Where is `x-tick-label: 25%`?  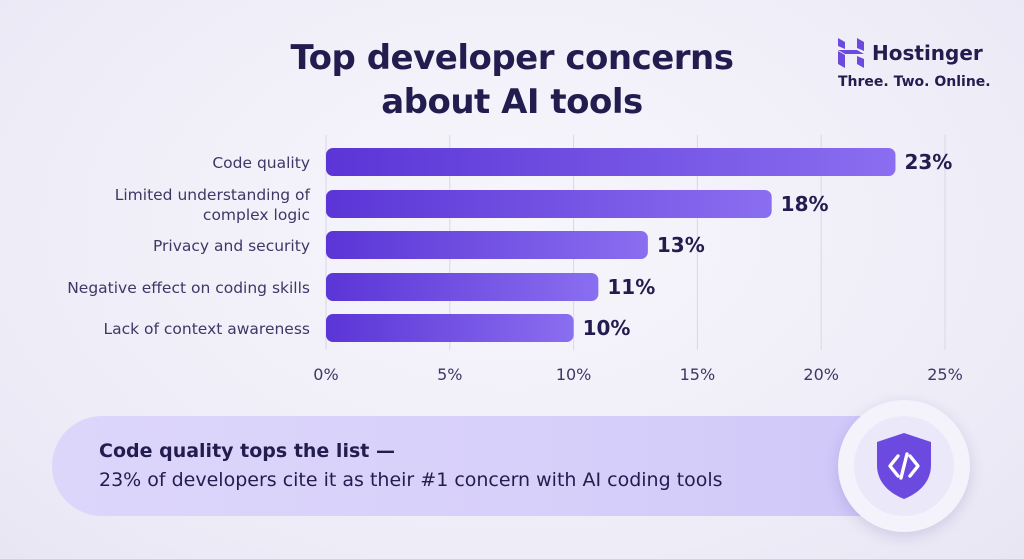 x-tick-label: 25% is located at coordinates (945, 374).